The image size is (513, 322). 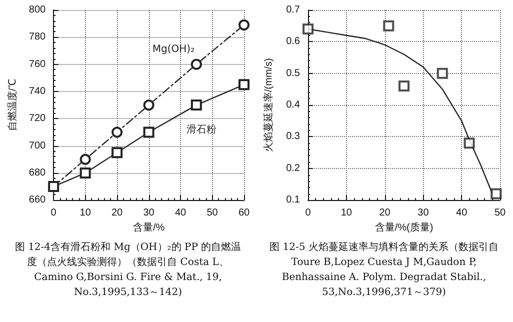 I want to click on y-tick-label: 0.2, so click(x=293, y=168).